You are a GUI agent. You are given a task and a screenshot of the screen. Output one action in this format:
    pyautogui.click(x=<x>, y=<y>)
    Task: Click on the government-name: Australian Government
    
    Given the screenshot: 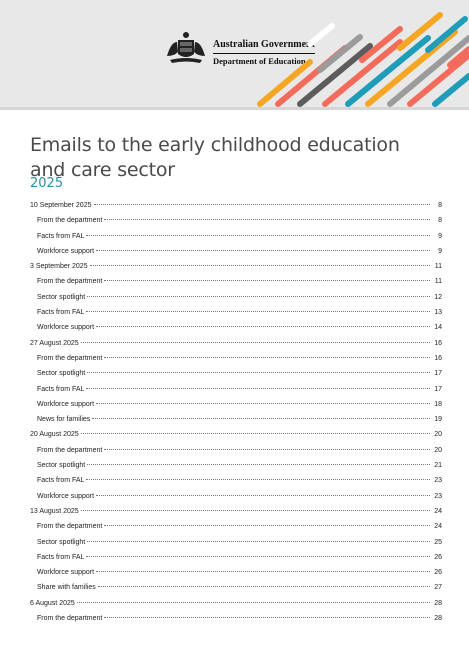 What is the action you would take?
    pyautogui.click(x=264, y=46)
    